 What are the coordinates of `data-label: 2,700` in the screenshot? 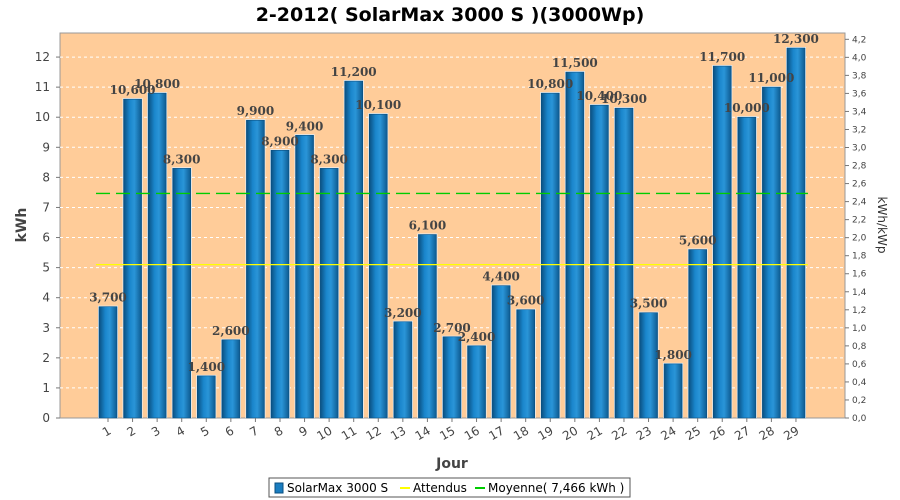 It's located at (452, 328).